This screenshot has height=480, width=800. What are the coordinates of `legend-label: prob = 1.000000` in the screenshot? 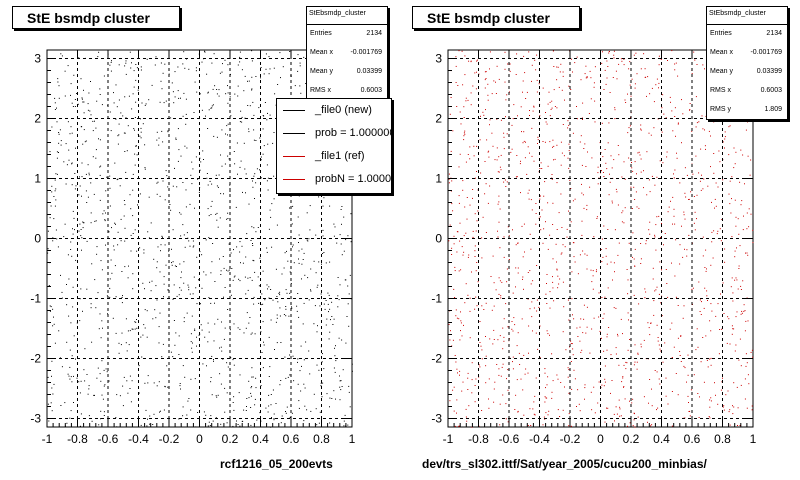 It's located at (353, 133).